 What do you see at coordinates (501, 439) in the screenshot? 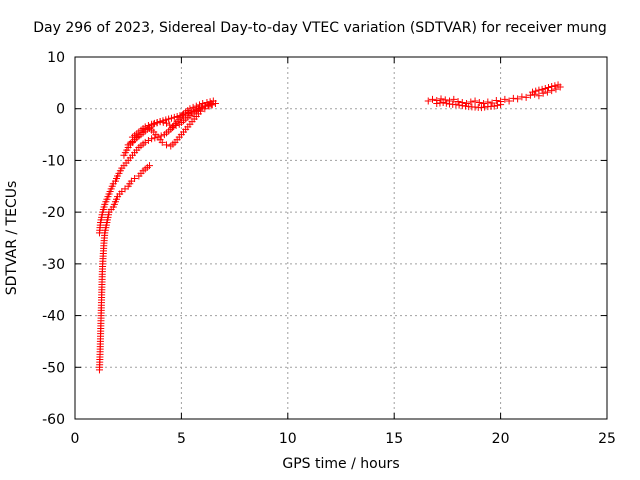
I see `x-tick-label: 20` at bounding box center [501, 439].